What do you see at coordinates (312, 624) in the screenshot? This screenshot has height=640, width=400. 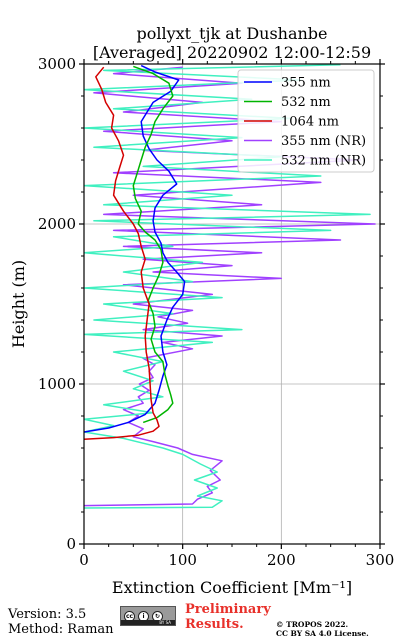 I see `copyright-line1: © TROPOS 2022.` at bounding box center [312, 624].